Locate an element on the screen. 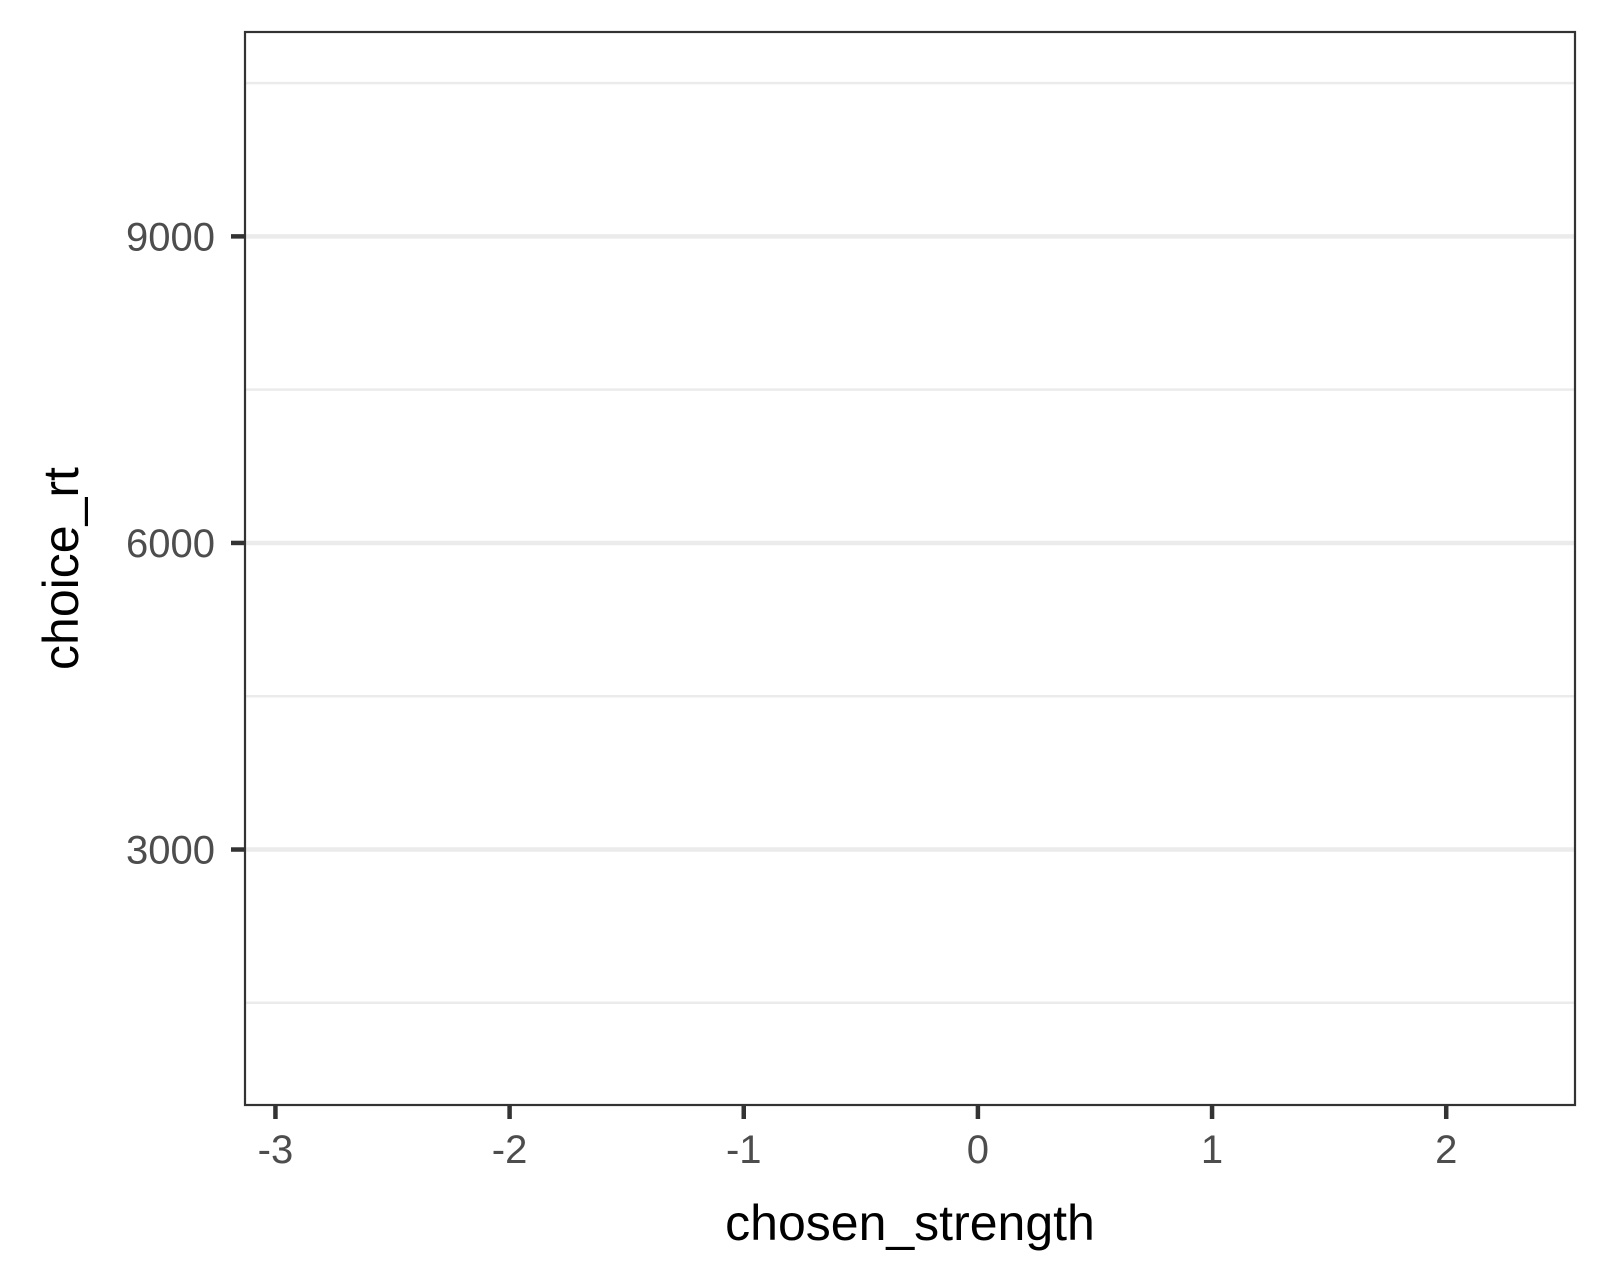  y-axis-title: choice_rt is located at coordinates (61, 568).